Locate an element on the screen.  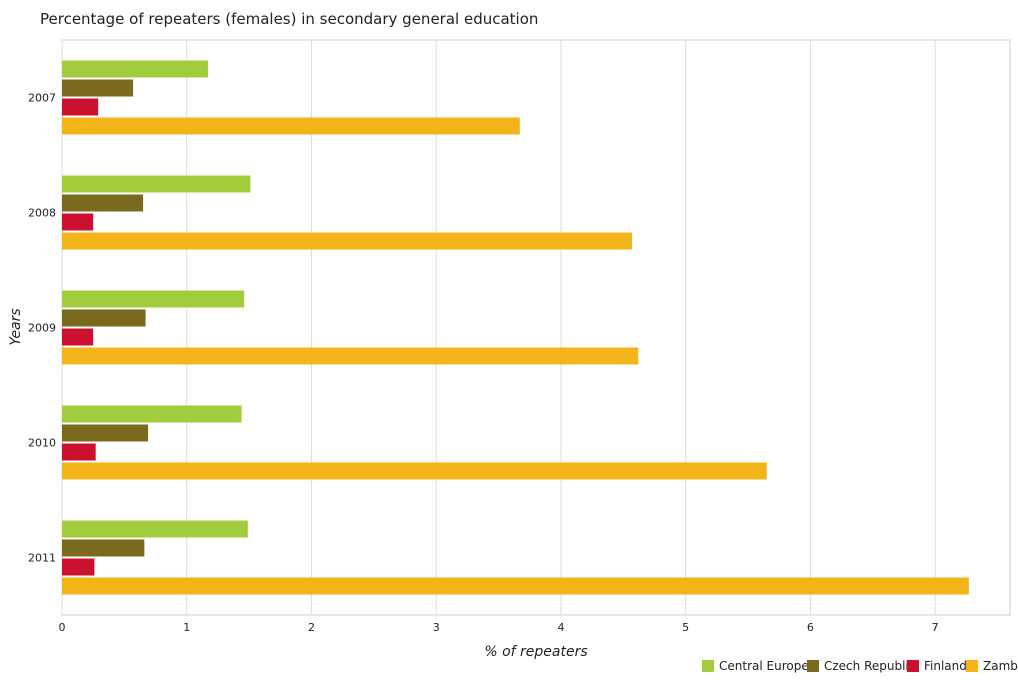
x-tick-labels: 0 1 2 3 4 5 6 7 is located at coordinates (499, 627).